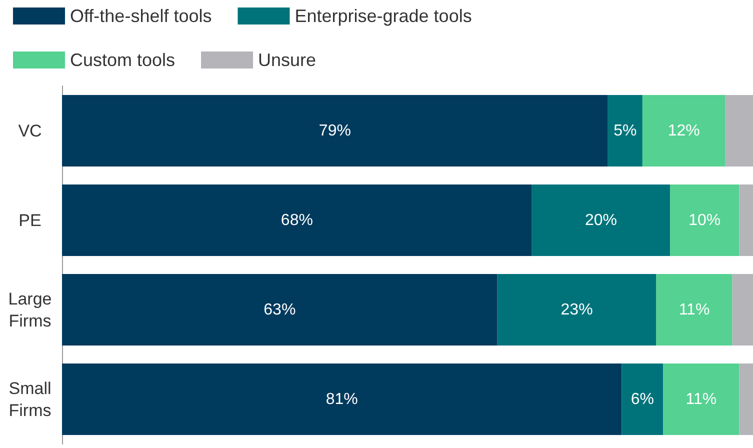 This screenshot has width=753, height=448. I want to click on legend-label: Unsure, so click(287, 60).